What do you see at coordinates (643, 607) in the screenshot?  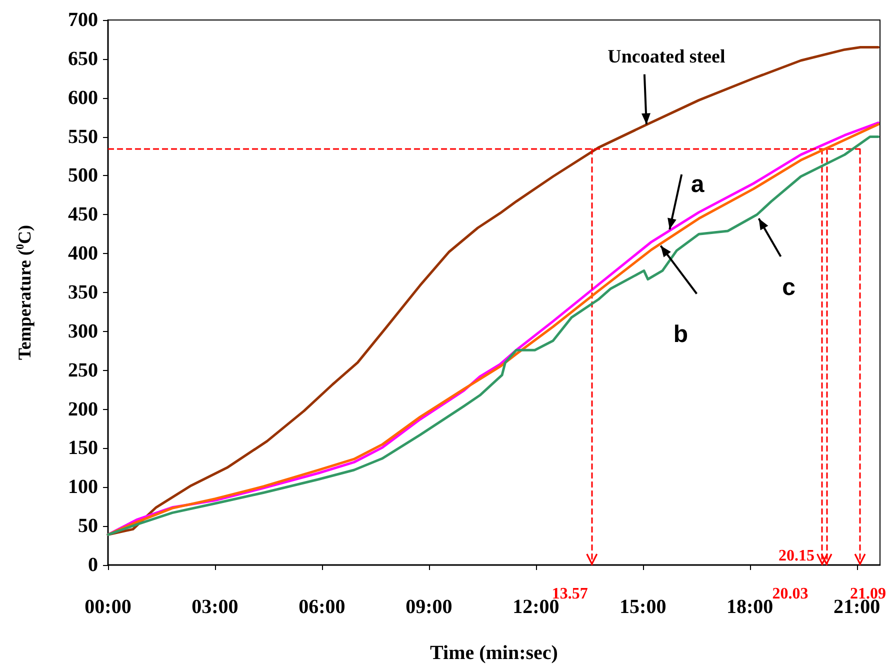 I see `x-tick-label: 15:00` at bounding box center [643, 607].